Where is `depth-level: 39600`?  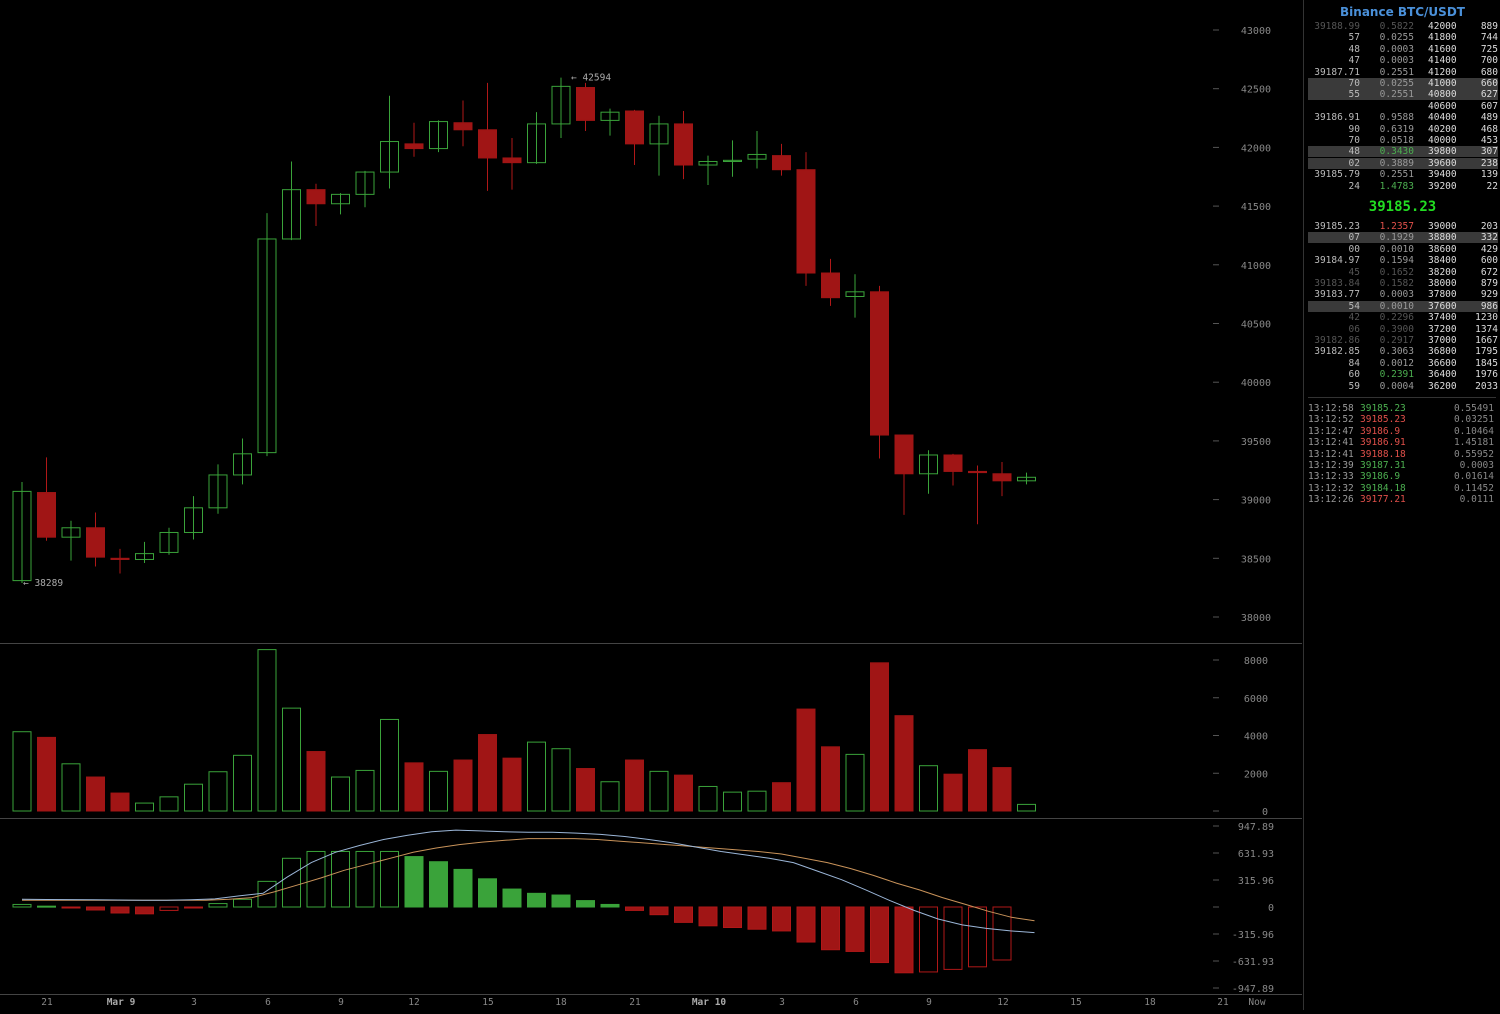
depth-level: 39600 is located at coordinates (1442, 163).